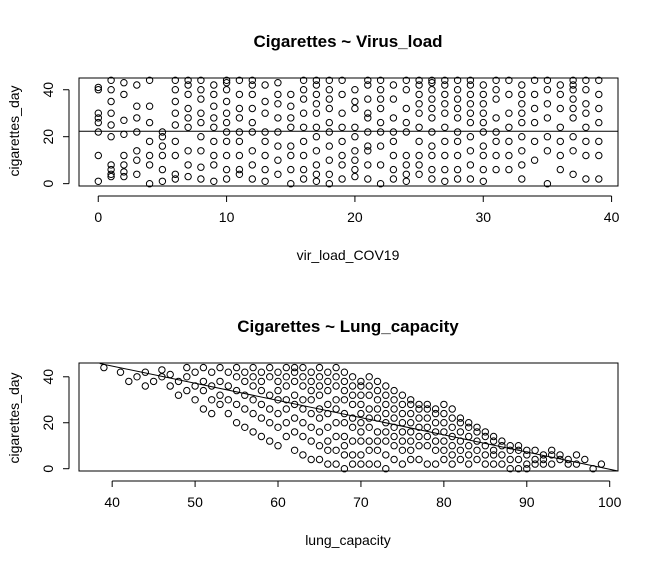 The image size is (659, 569). Describe the element at coordinates (610, 502) in the screenshot. I see `x-tick-label: 100` at that location.